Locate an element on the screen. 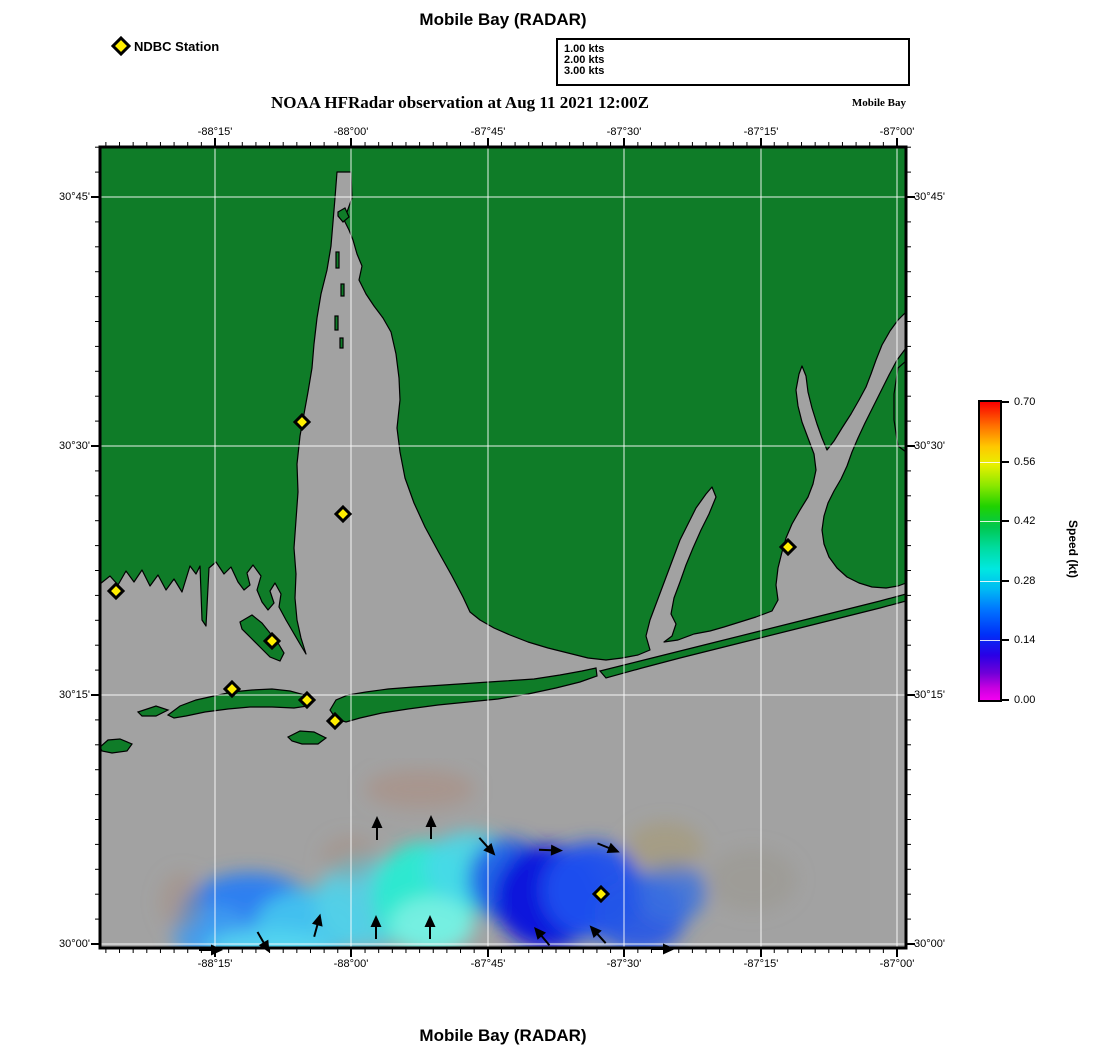 This screenshot has width=1100, height=1050. lon-label-top: -87°30' is located at coordinates (624, 132).